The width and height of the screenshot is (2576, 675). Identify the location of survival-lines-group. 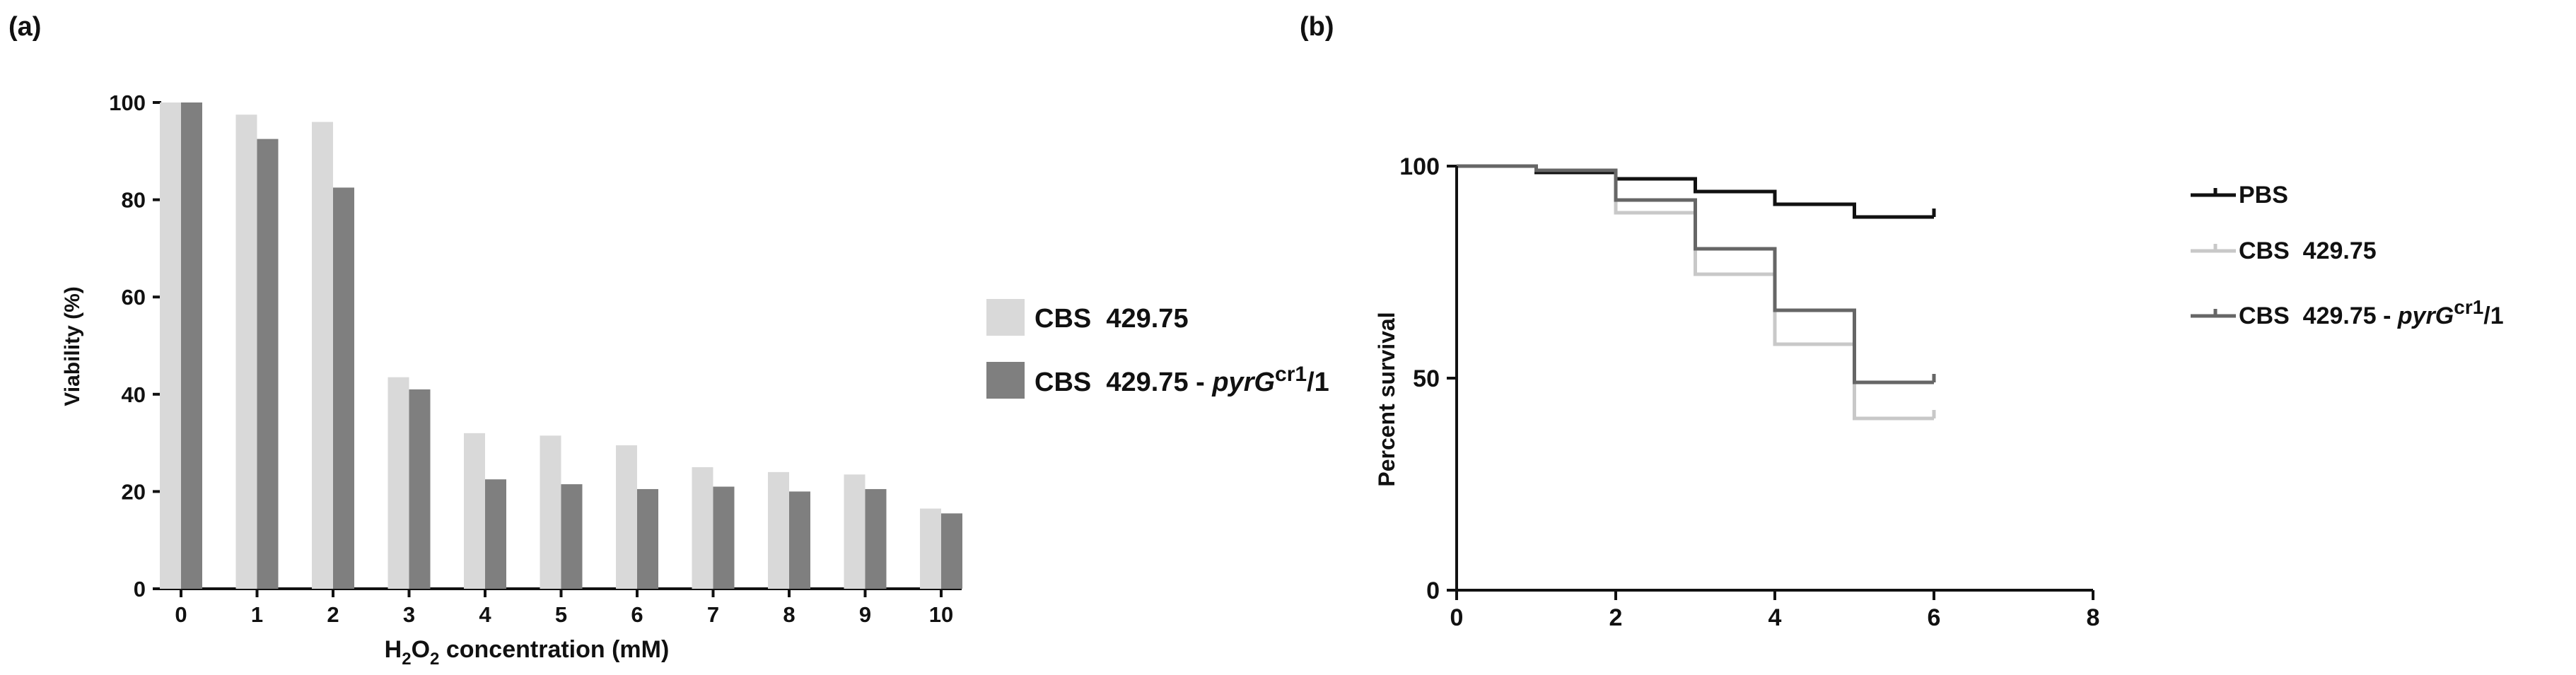
(1696, 292).